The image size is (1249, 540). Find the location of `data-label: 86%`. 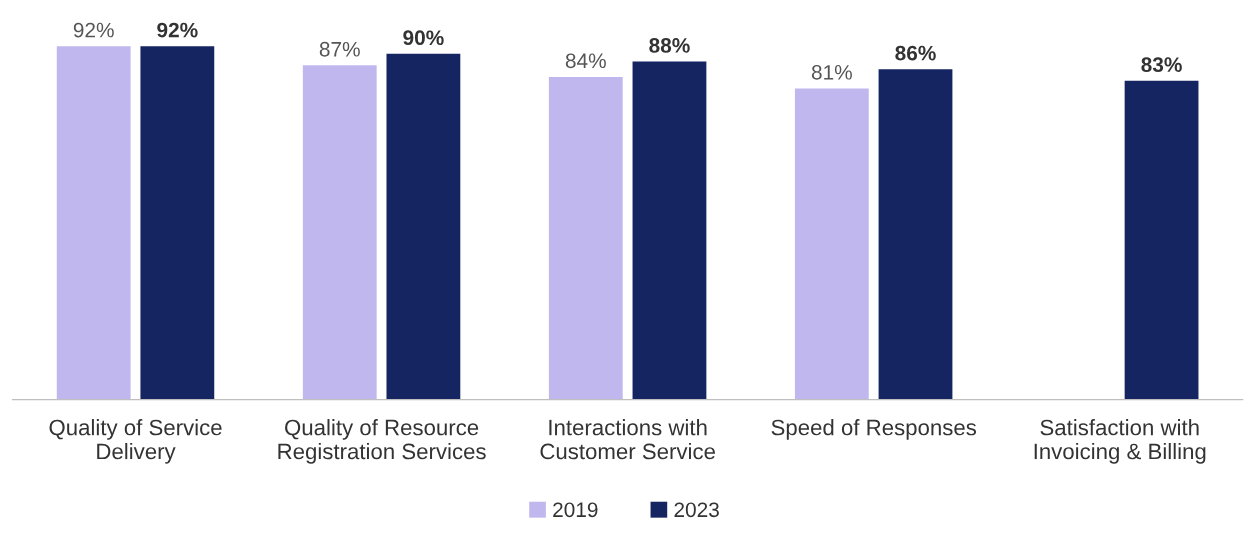

data-label: 86% is located at coordinates (915, 53).